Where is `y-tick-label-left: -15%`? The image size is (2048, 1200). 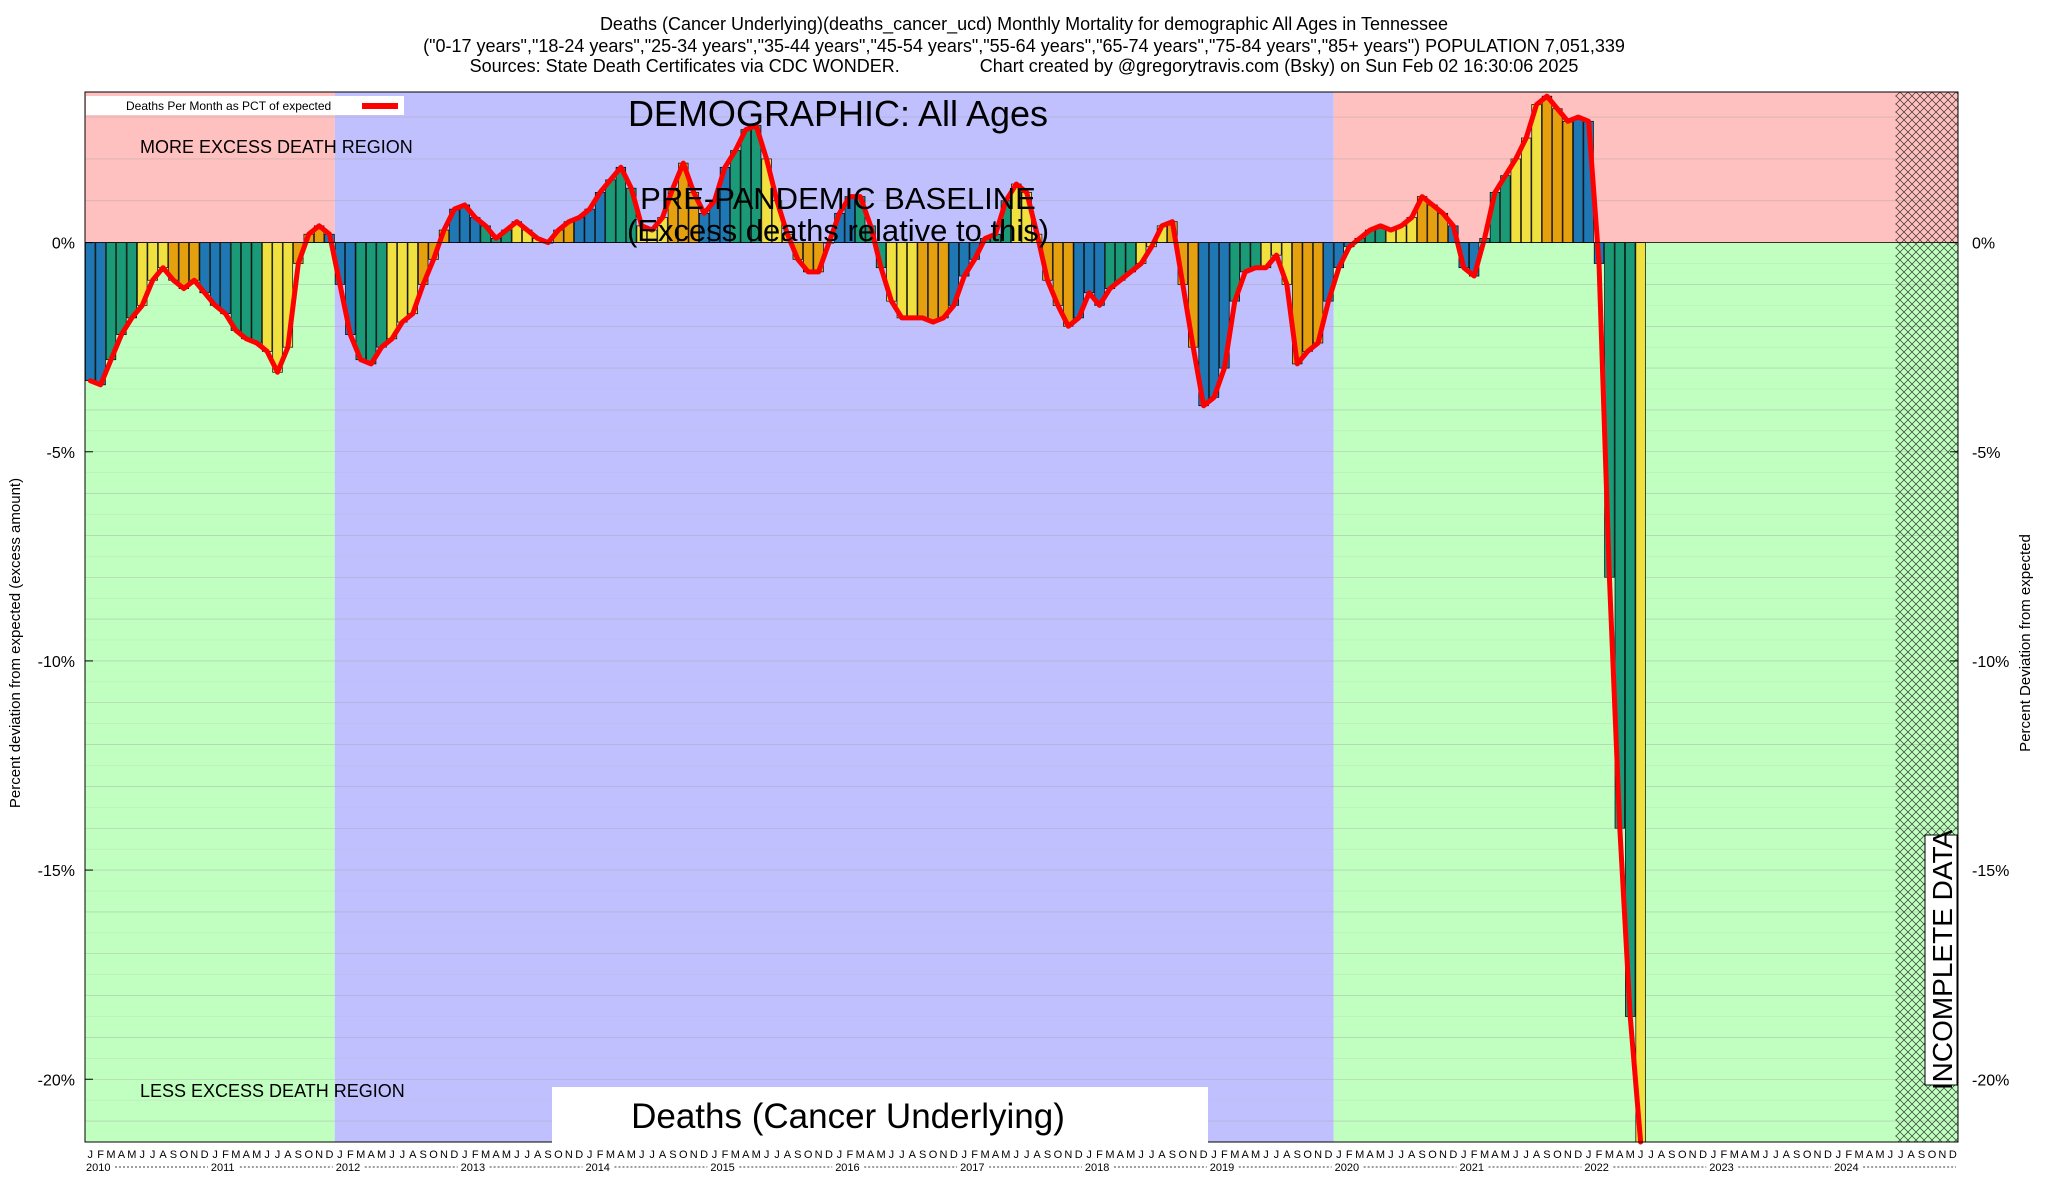 y-tick-label-left: -15% is located at coordinates (56, 871).